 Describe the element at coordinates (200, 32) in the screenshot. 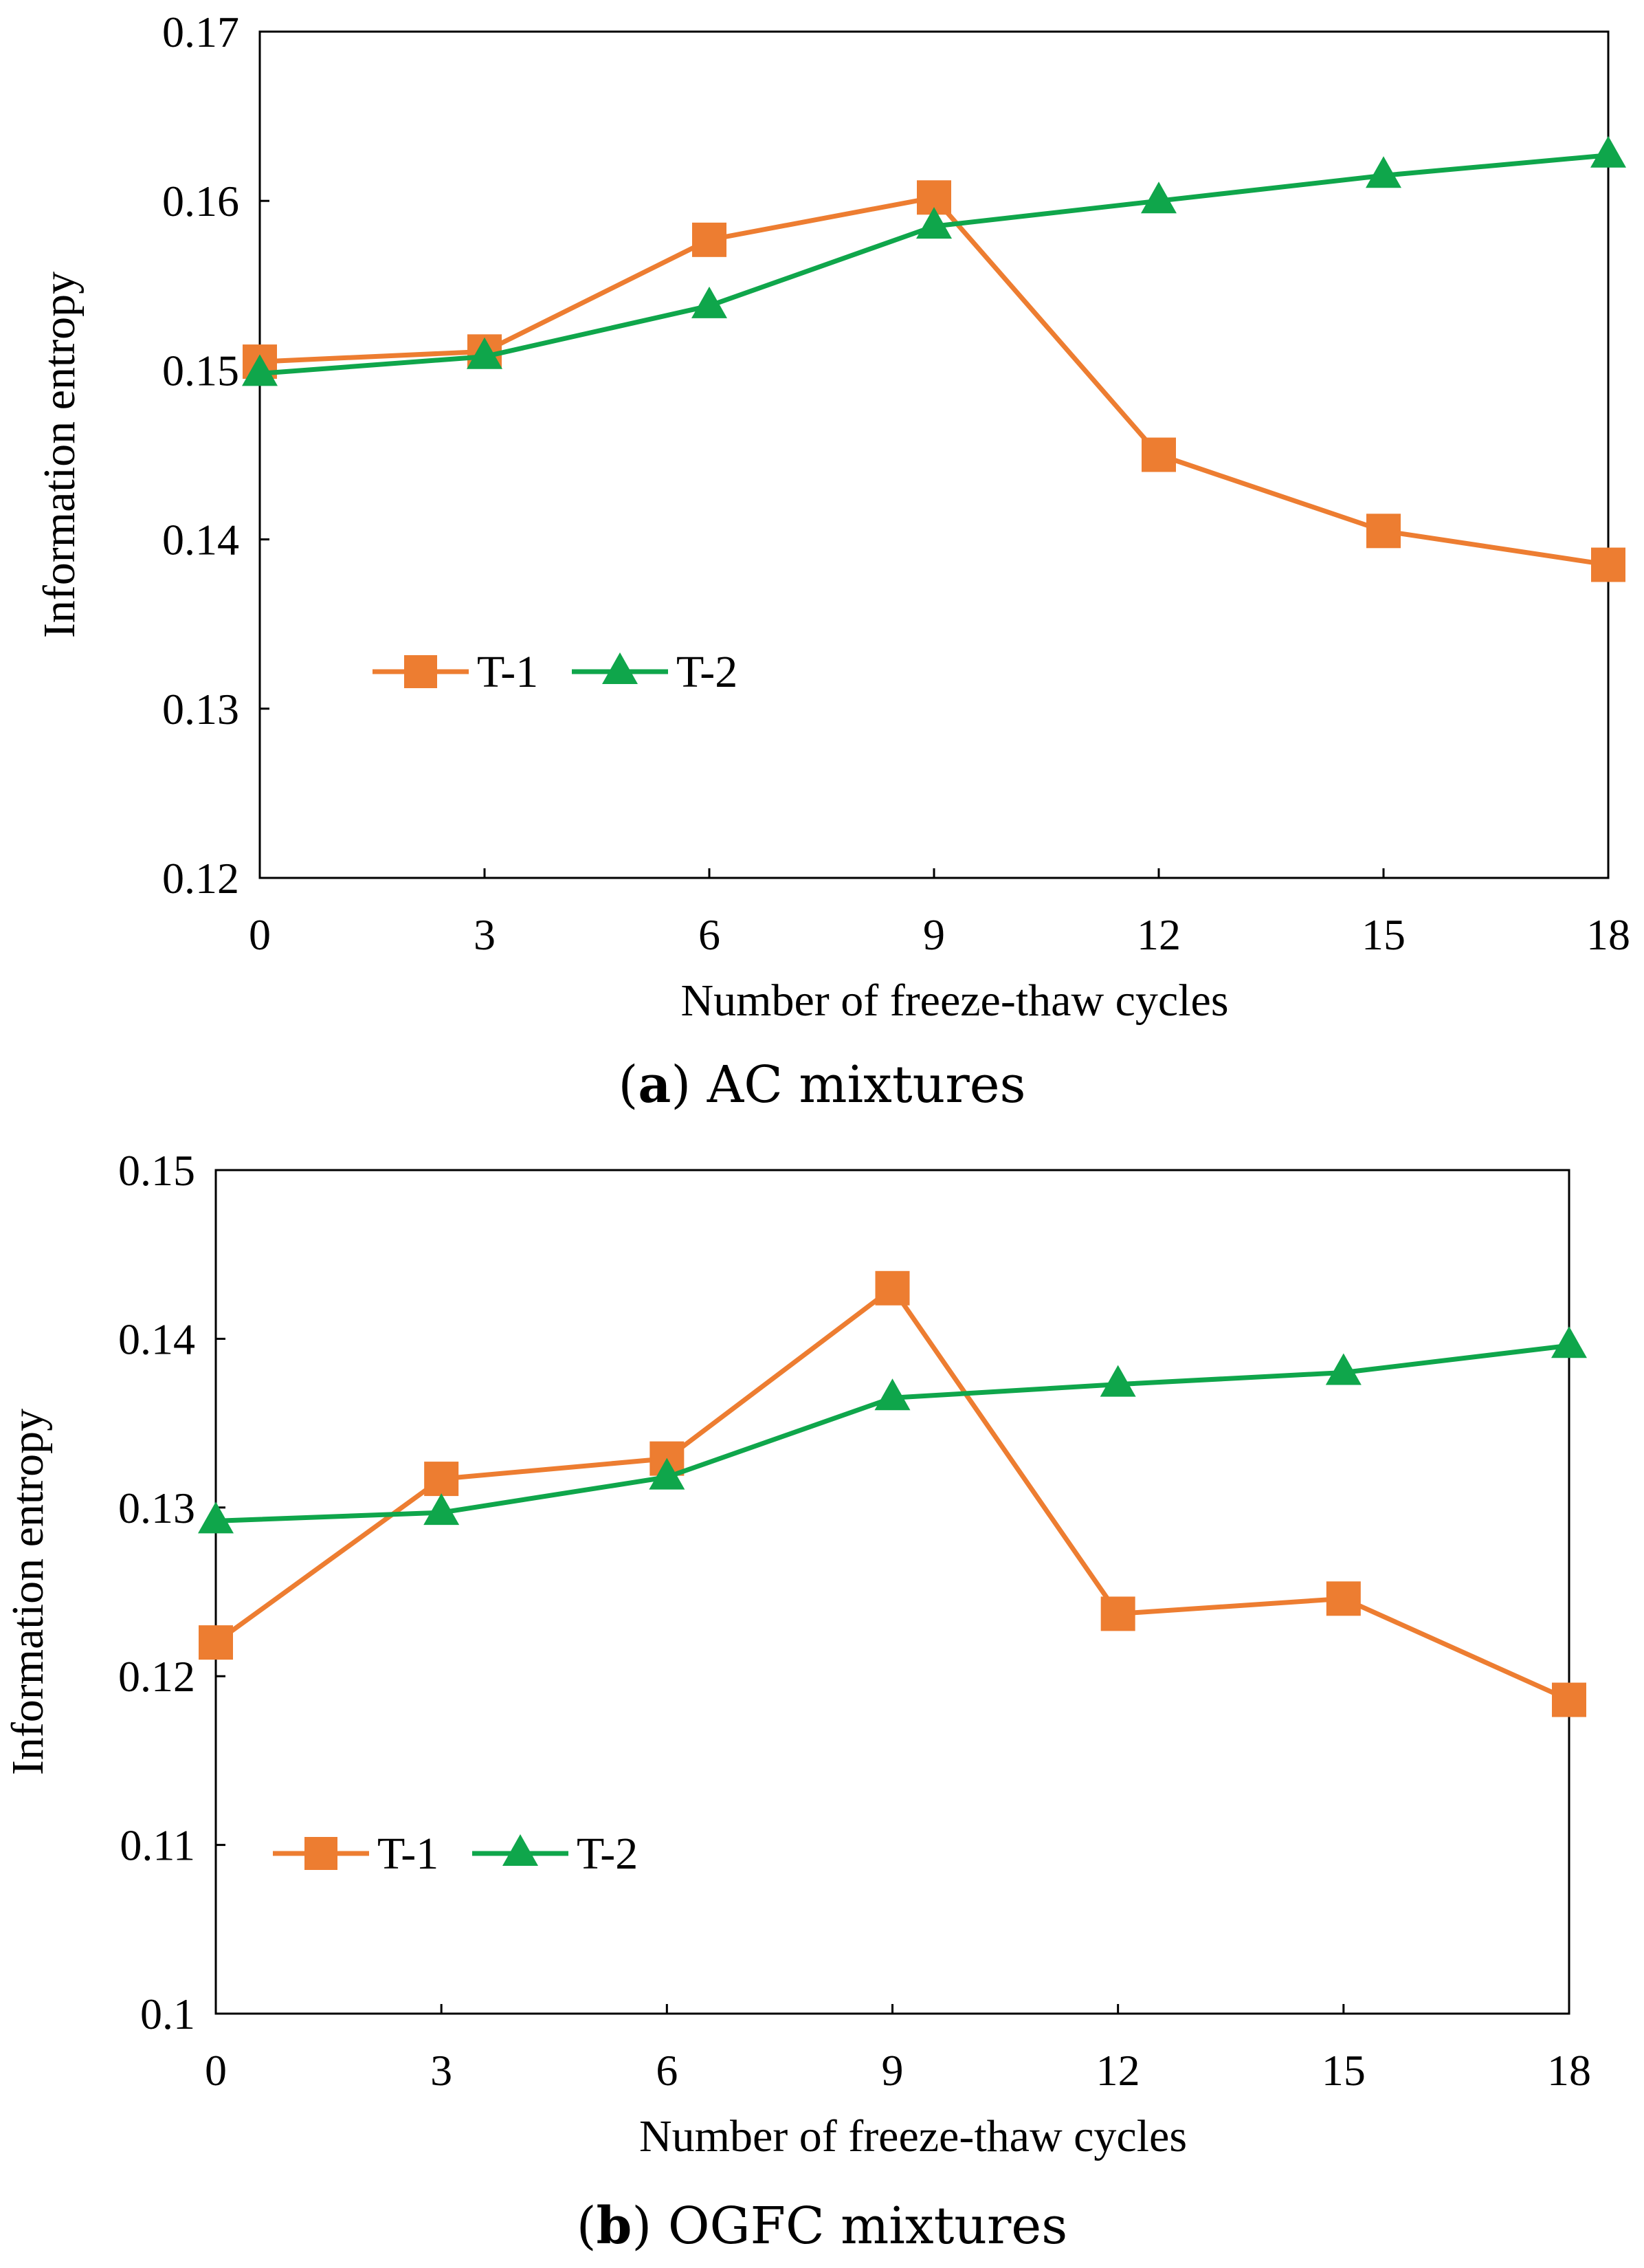

I see `y-tick-label: 0.17` at that location.